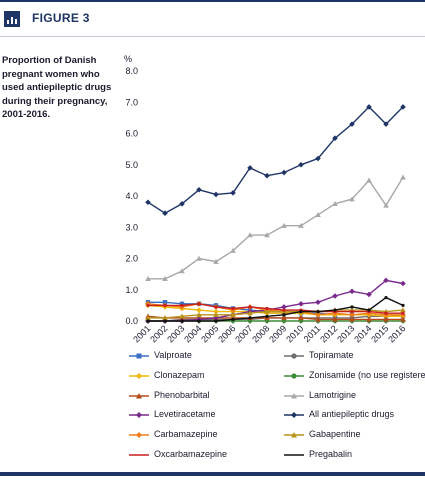 The height and width of the screenshot is (480, 425). Describe the element at coordinates (367, 374) in the screenshot. I see `legend-label: Zonisamide (no use registered)` at that location.